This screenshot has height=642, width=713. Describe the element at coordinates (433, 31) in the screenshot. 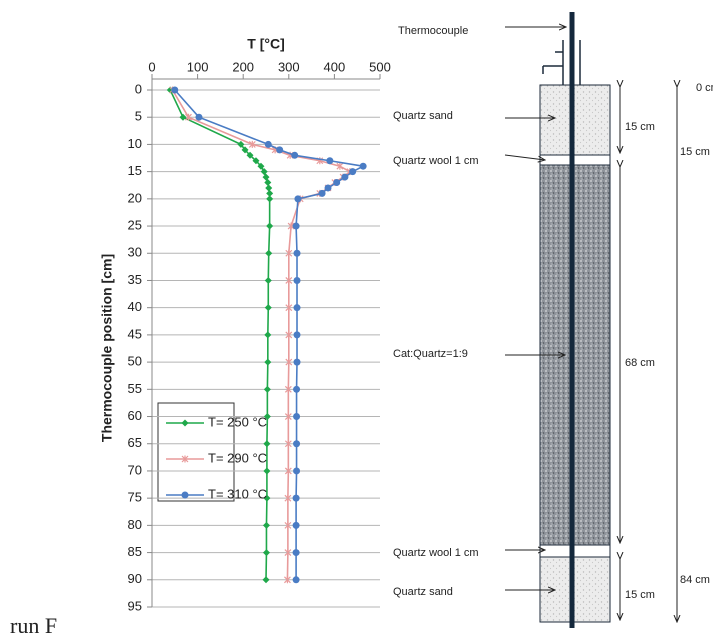

I see `label: Thermocouple` at that location.